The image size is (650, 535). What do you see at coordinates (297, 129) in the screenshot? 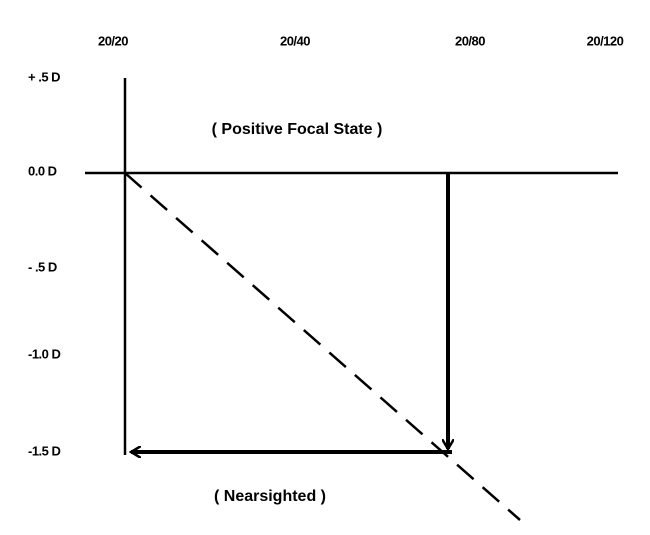
I see `annotation: ( Positive Focal State )` at bounding box center [297, 129].